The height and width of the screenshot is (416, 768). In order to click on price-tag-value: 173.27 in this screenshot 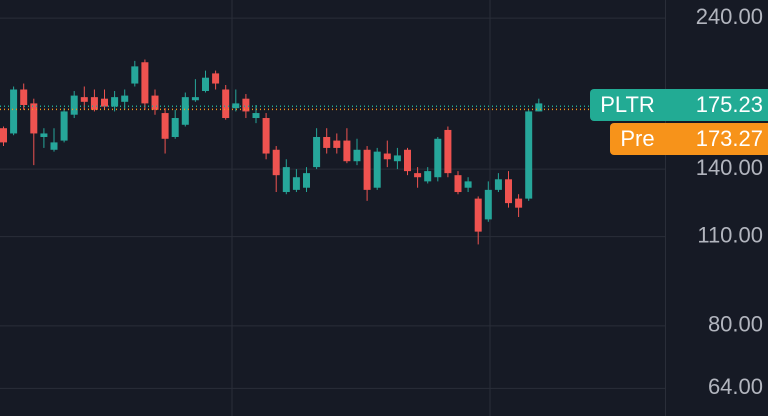, I will do `click(729, 138)`.